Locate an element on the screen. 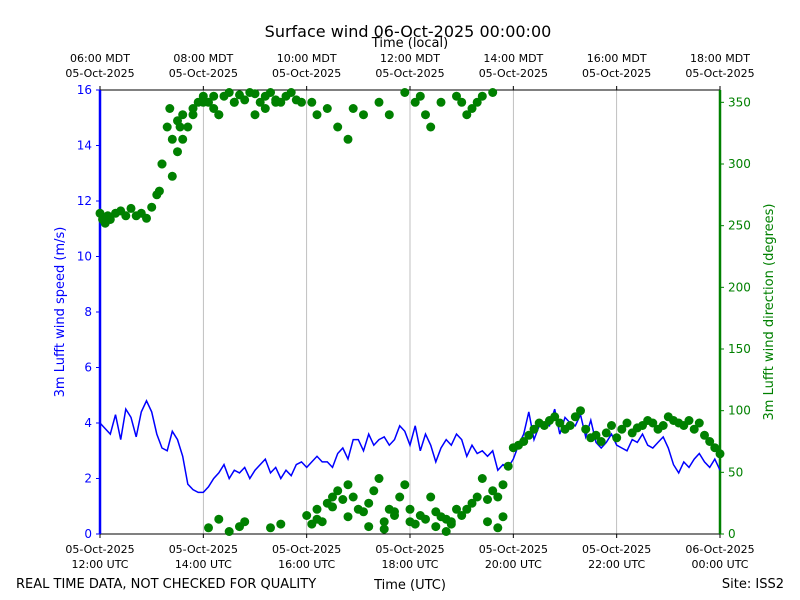 This screenshot has width=800, height=600. top-axis-label: Time (local) is located at coordinates (409, 43).